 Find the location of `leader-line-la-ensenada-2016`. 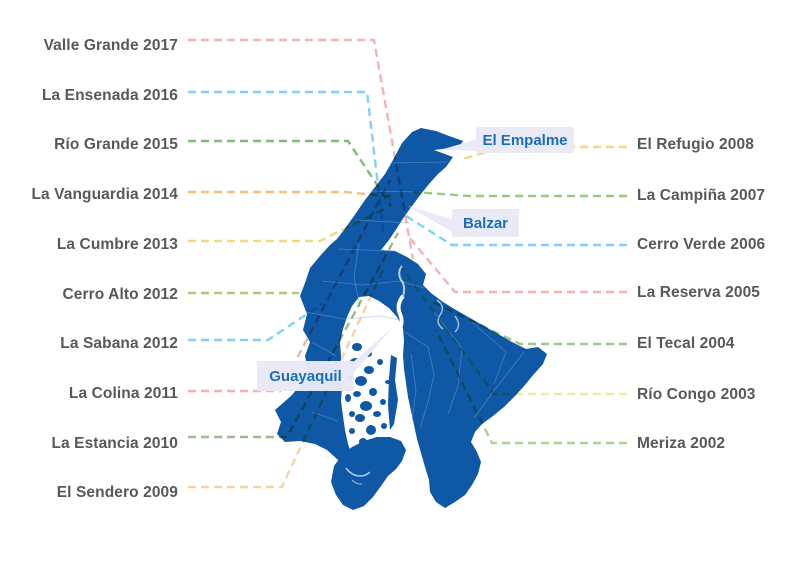

leader-line-la-ensenada-2016 is located at coordinates (287, 164).